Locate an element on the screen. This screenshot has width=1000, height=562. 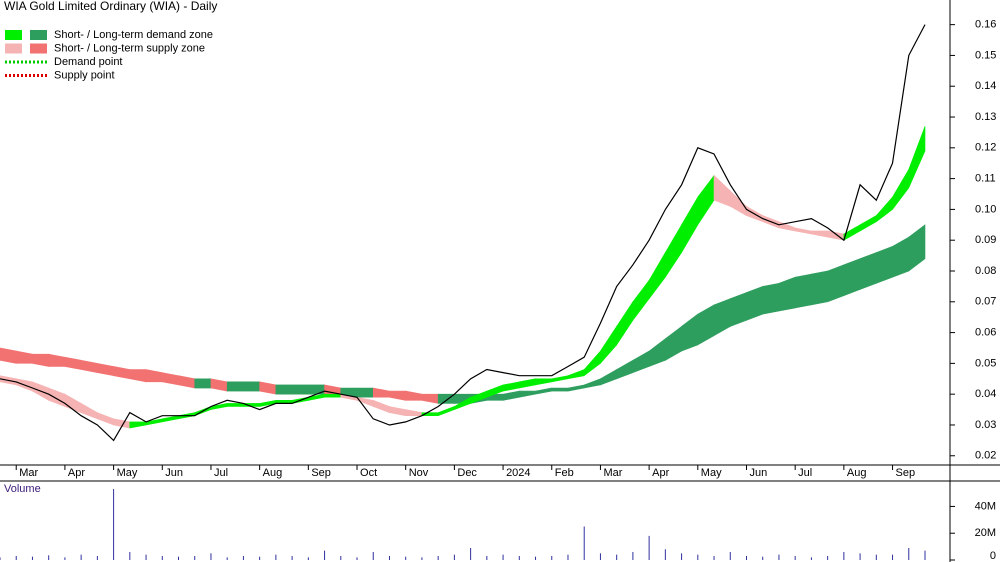
y-tick-label: 0.09 is located at coordinates (985, 240).